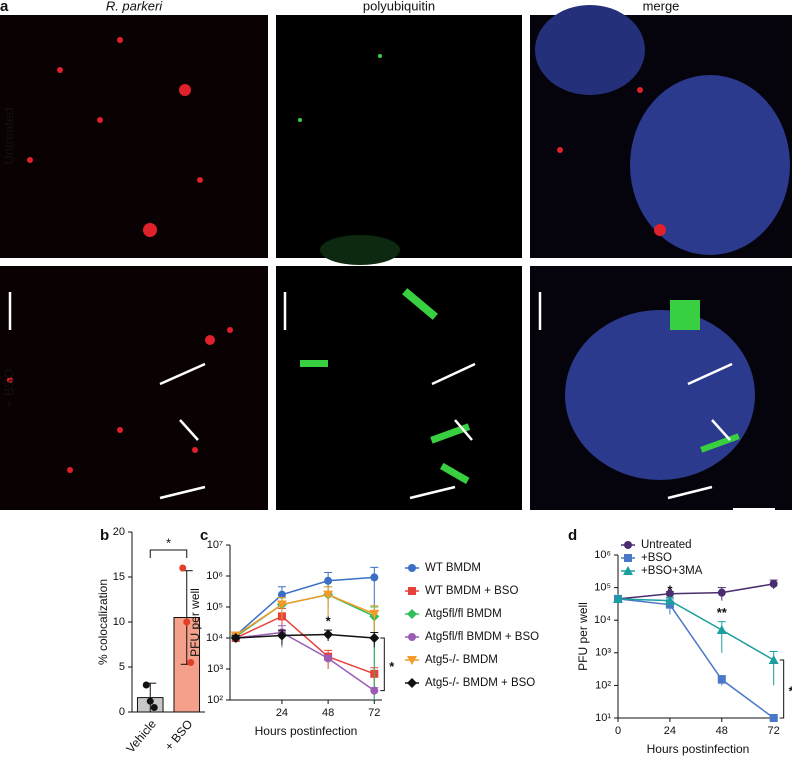 Image resolution: width=792 pixels, height=760 pixels. I want to click on y-tick-label: 10, so click(119, 622).